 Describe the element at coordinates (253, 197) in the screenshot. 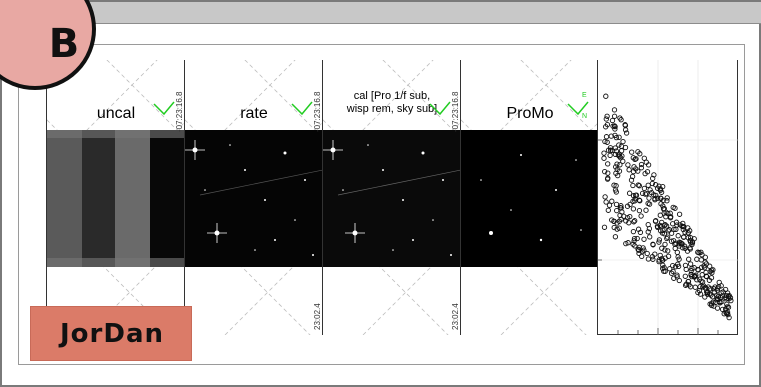

I see `panel-rate: rate -07:23:16.8 23:02.4` at that location.